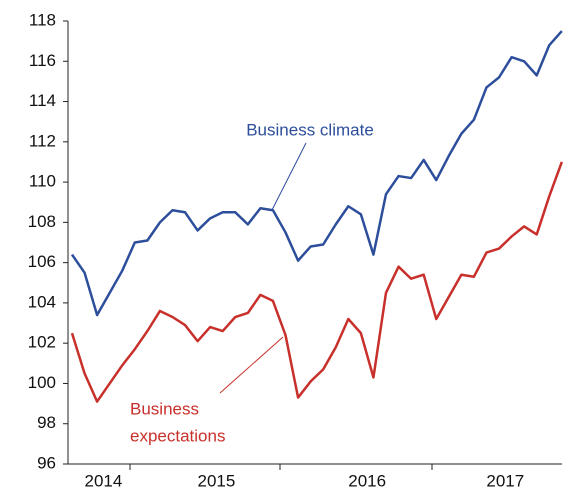  What do you see at coordinates (42, 140) in the screenshot?
I see `y-tick-label: 112` at bounding box center [42, 140].